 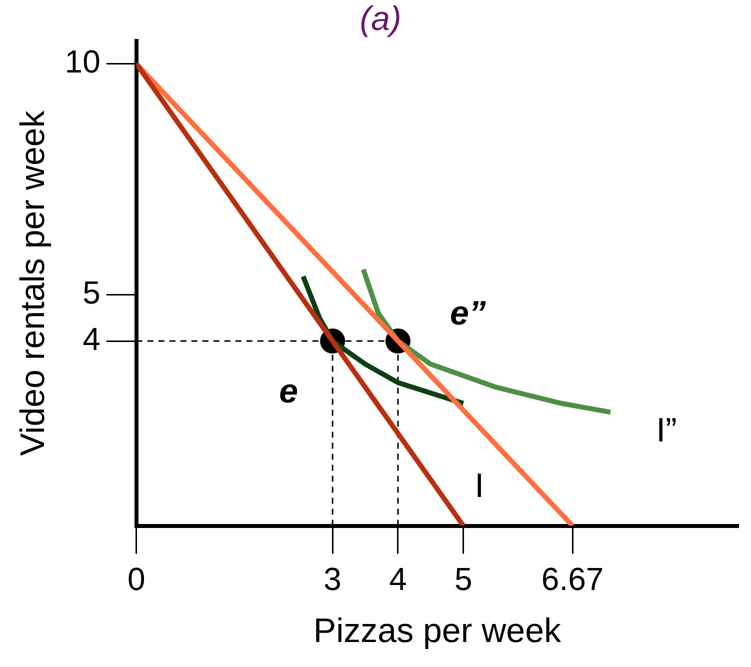 I want to click on x-axis-title: Pizzas per week, so click(x=437, y=631).